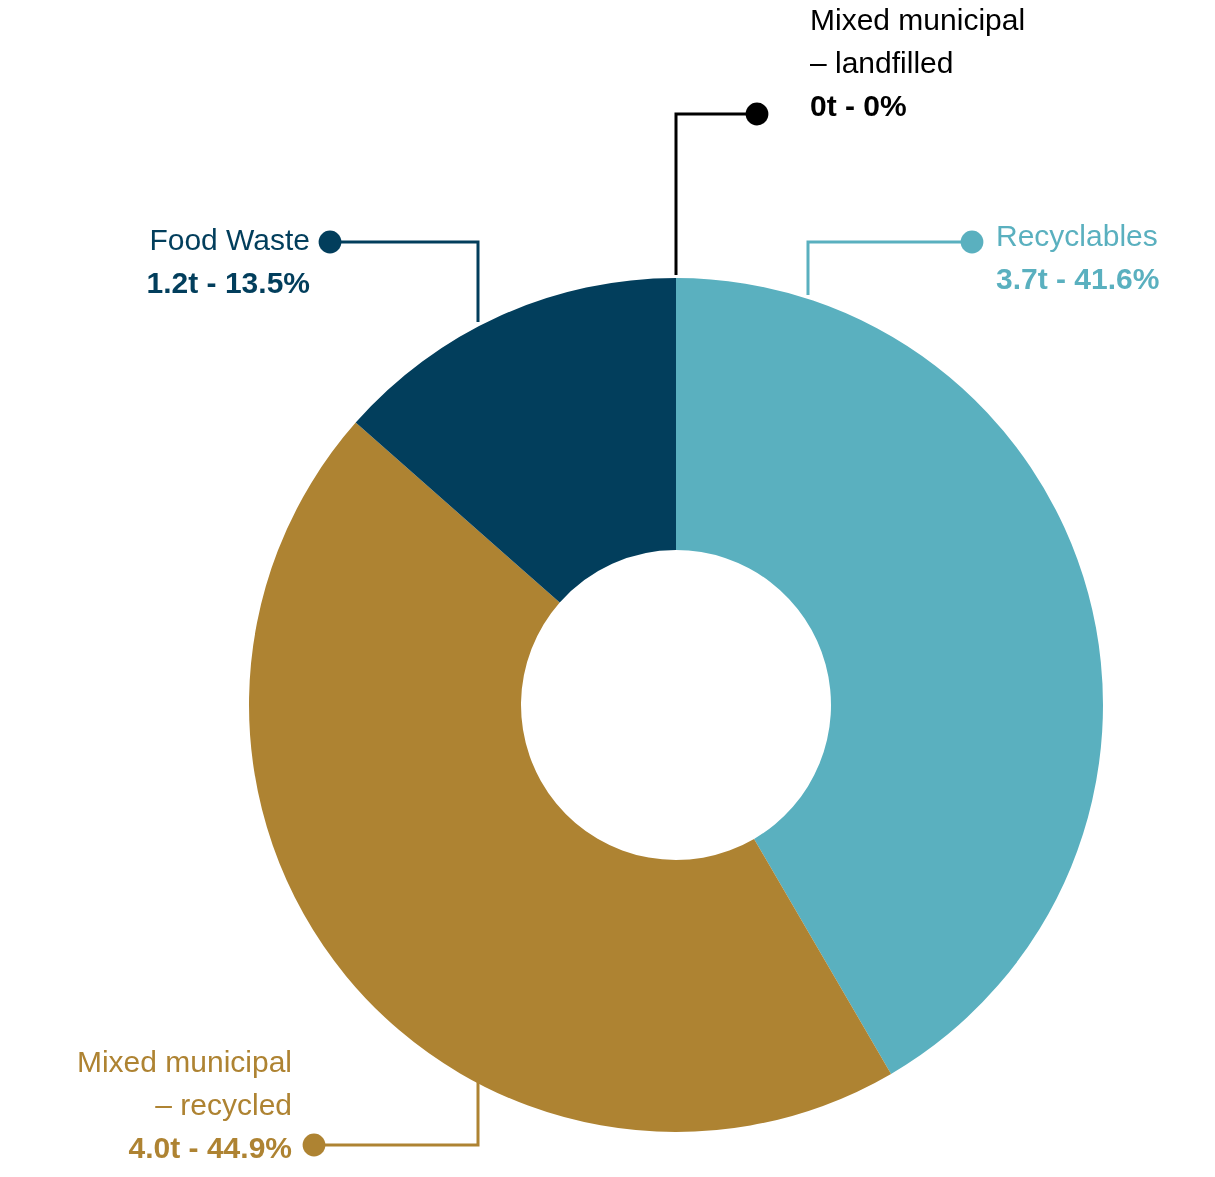 The height and width of the screenshot is (1177, 1215). I want to click on text: 3.7t - 41.6%, so click(1078, 278).